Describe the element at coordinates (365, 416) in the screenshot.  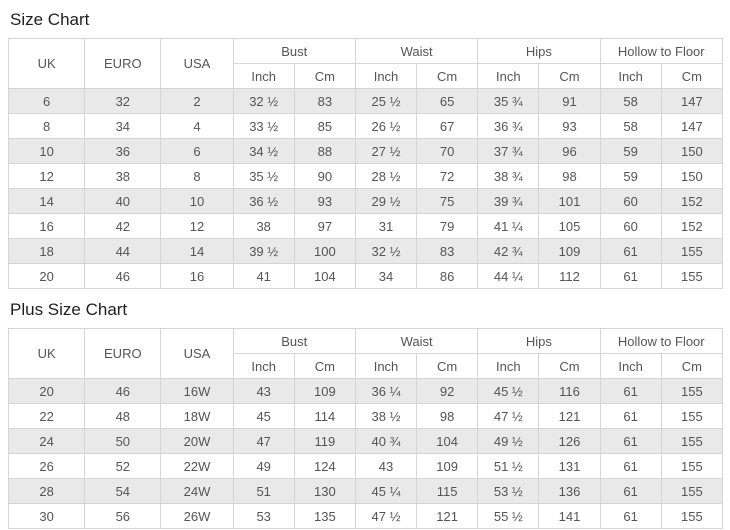
I see `table-row: 22 48 18W 45 114 38 ½ 98 47 ½ 121 61 155` at that location.